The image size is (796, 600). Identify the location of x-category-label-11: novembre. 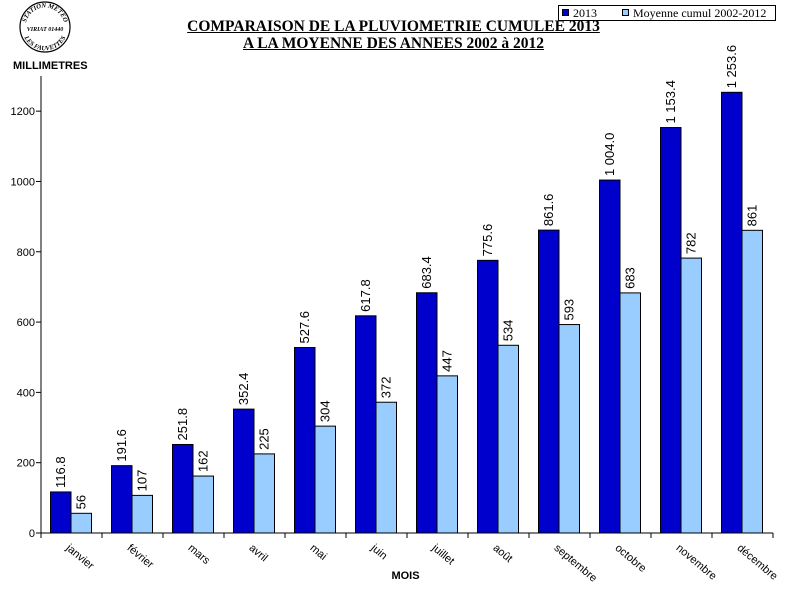
(696, 562).